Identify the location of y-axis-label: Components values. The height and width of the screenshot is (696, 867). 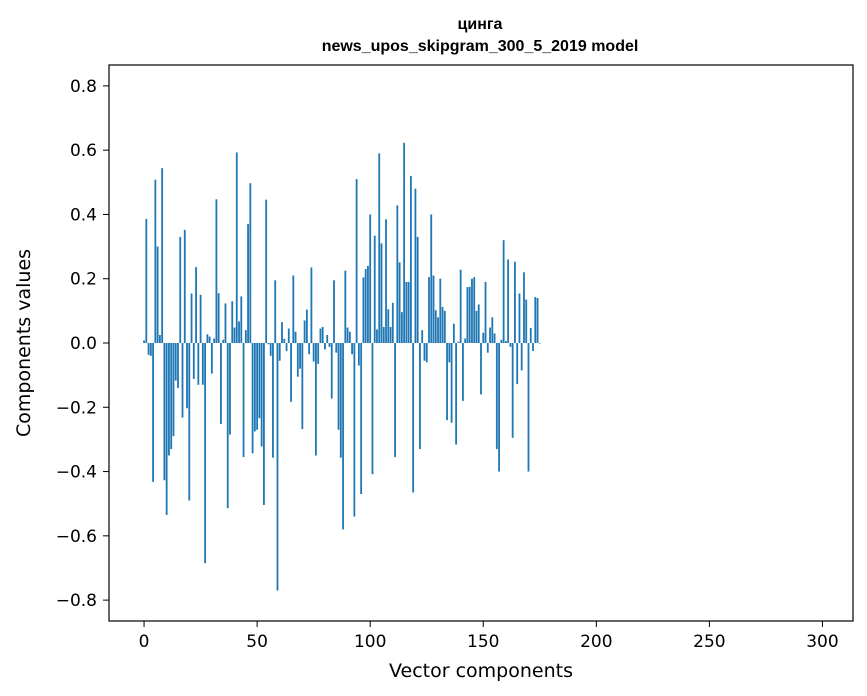
(24, 343).